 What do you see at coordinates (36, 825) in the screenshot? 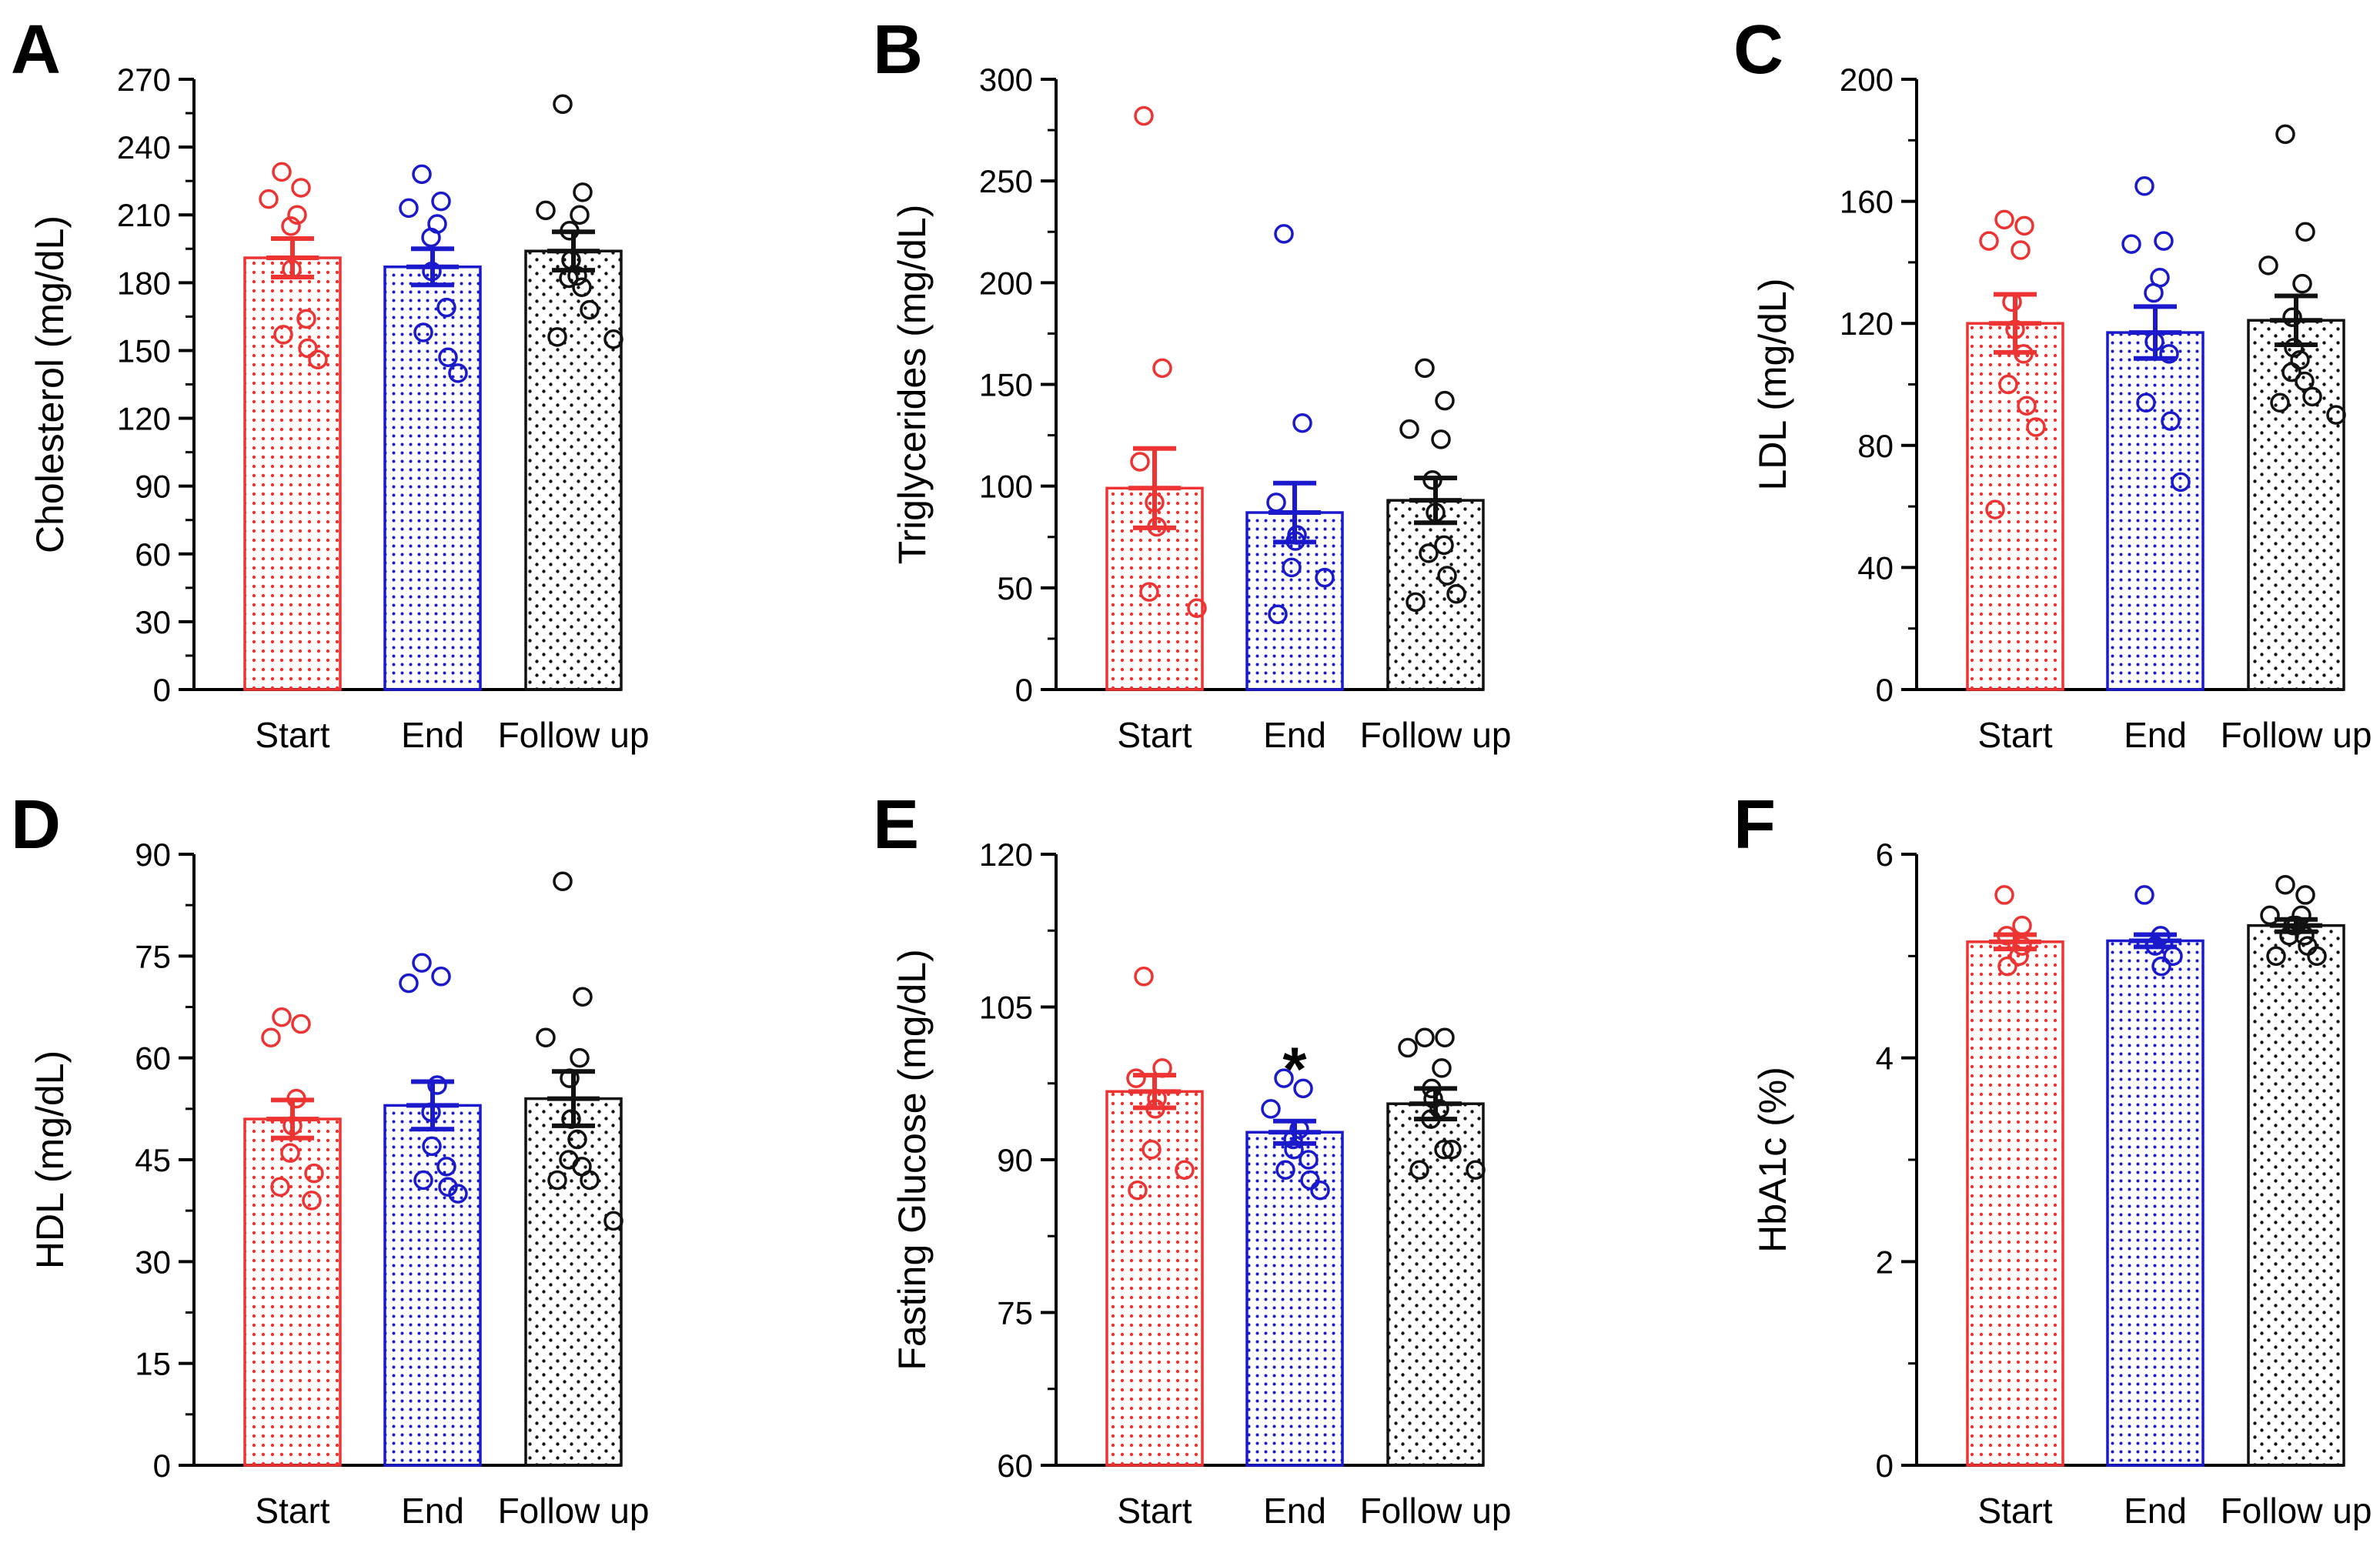
I see `panel-letter: D` at bounding box center [36, 825].